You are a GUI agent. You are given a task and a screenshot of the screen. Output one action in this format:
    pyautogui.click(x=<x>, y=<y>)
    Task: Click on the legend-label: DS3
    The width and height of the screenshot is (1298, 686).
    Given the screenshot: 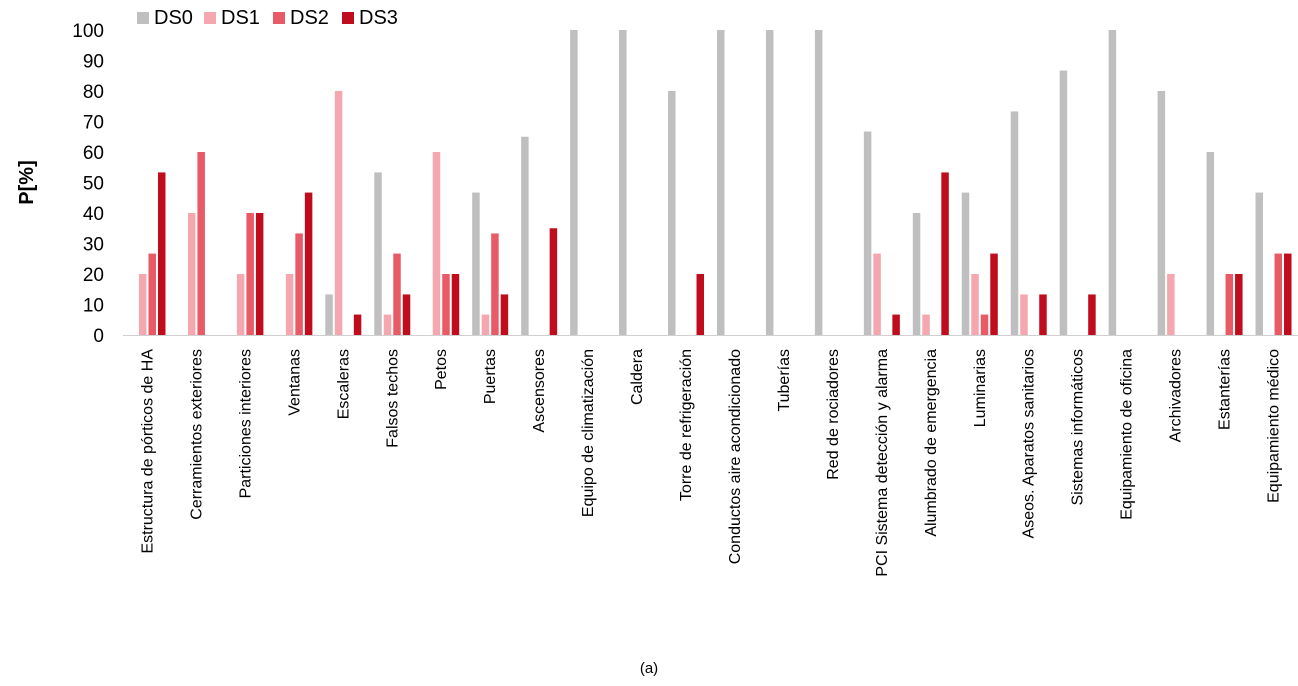 What is the action you would take?
    pyautogui.click(x=378, y=18)
    